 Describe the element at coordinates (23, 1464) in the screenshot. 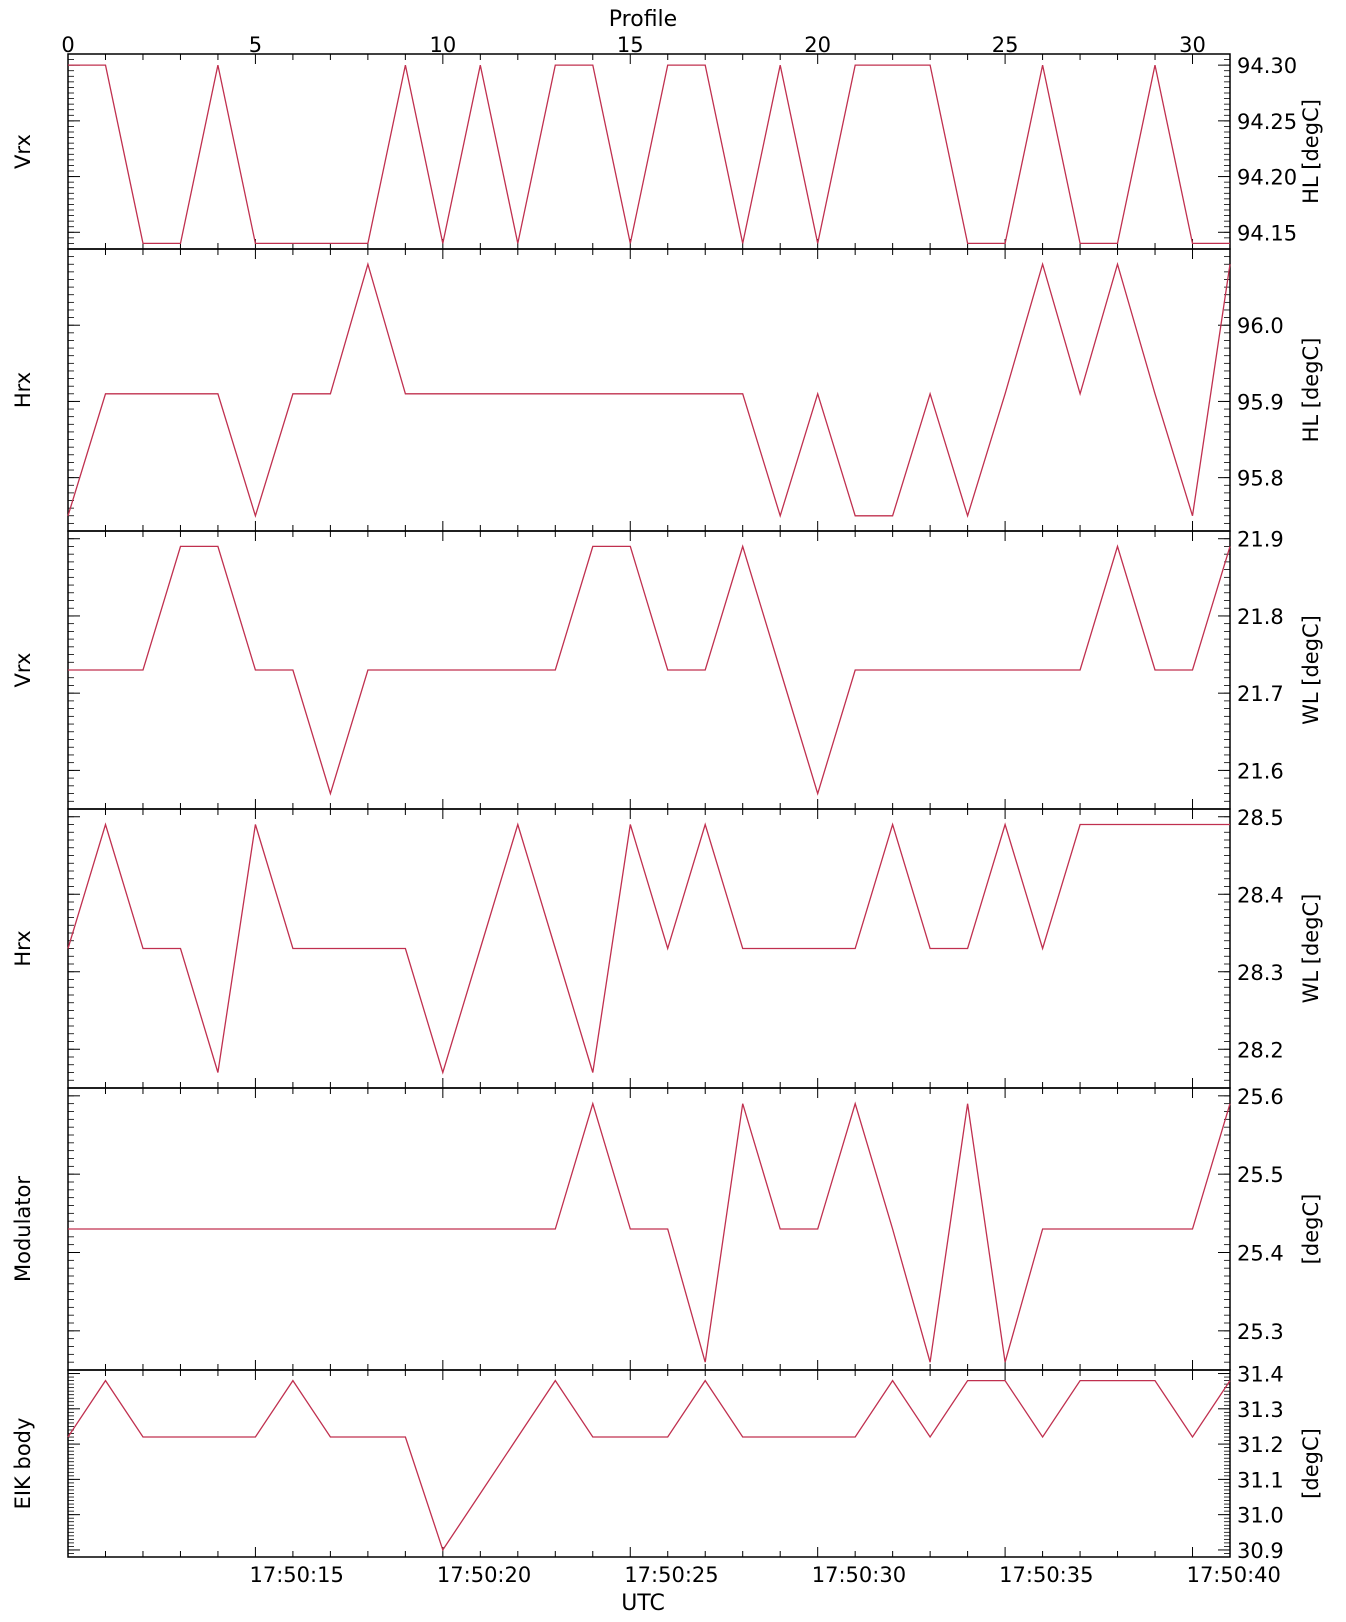

I see `panel-left-label: EIK body` at that location.